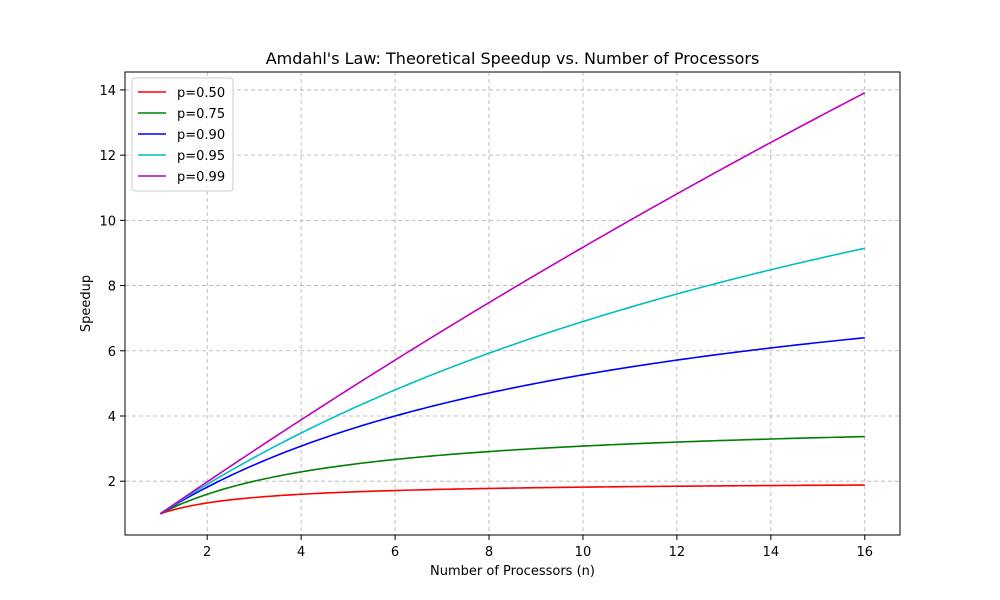  What do you see at coordinates (201, 177) in the screenshot?
I see `legend-entry-4: p=0.99` at bounding box center [201, 177].